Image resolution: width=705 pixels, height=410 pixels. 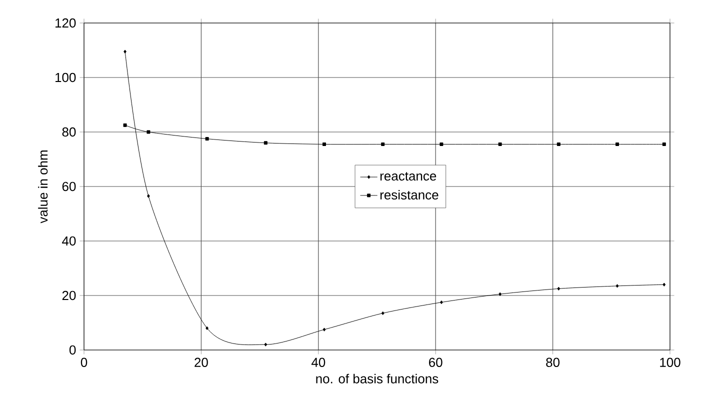 What do you see at coordinates (408, 176) in the screenshot?
I see `legend-label: reactance` at bounding box center [408, 176].